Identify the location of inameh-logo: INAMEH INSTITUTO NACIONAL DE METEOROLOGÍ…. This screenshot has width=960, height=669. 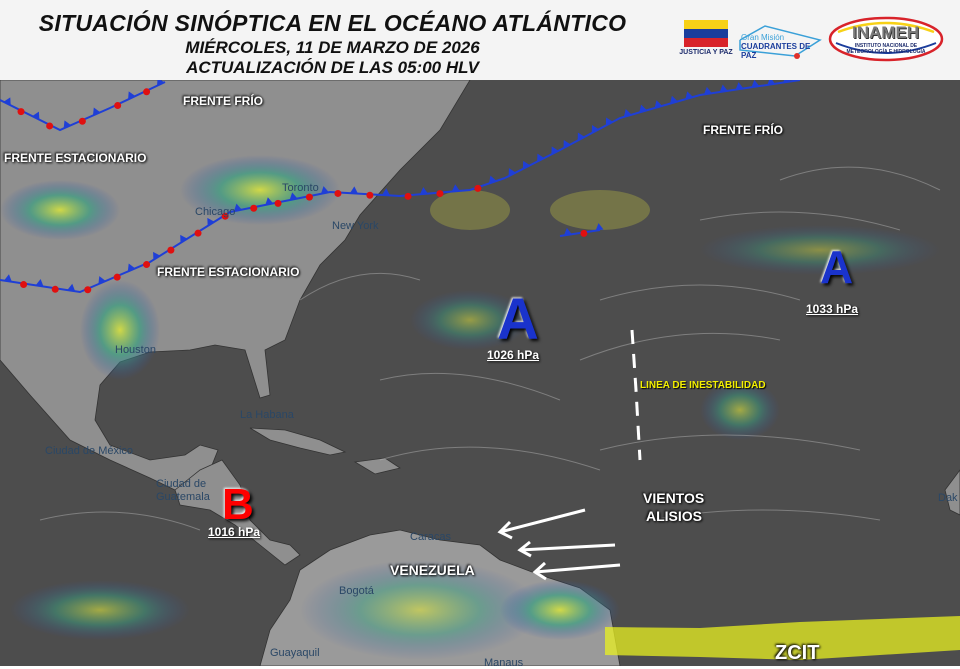
(886, 39).